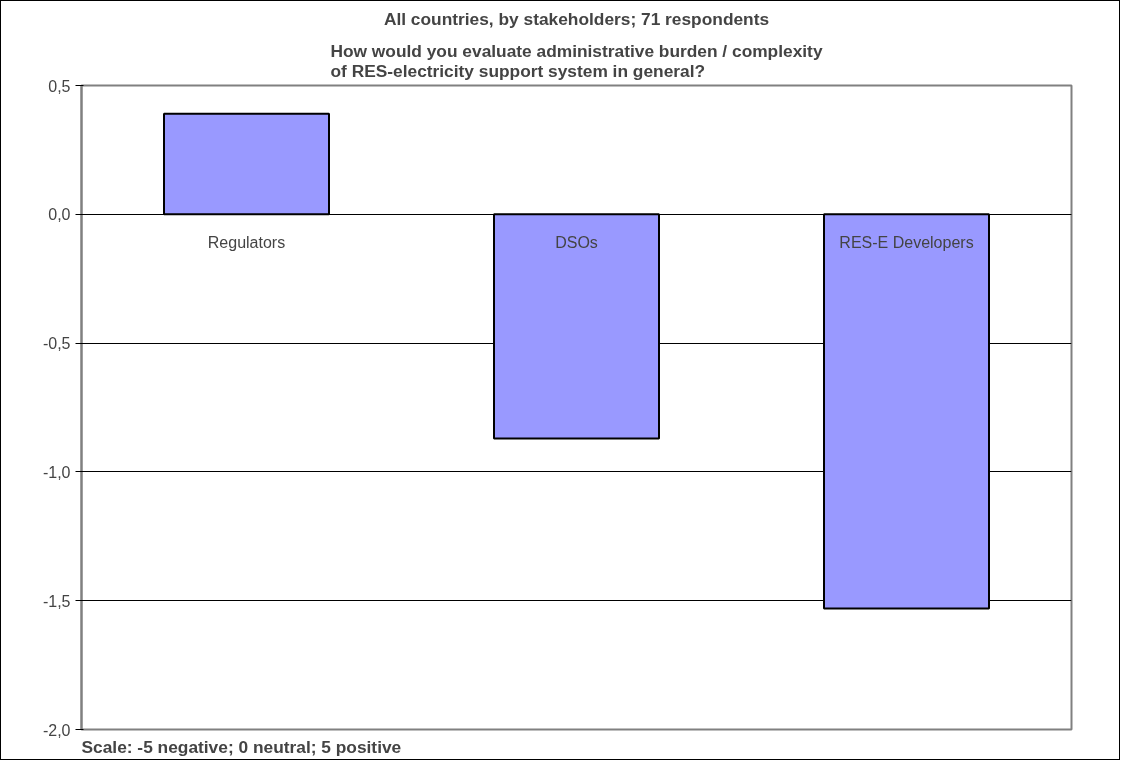  What do you see at coordinates (906, 243) in the screenshot?
I see `x-tick-label: RES-E Developers` at bounding box center [906, 243].